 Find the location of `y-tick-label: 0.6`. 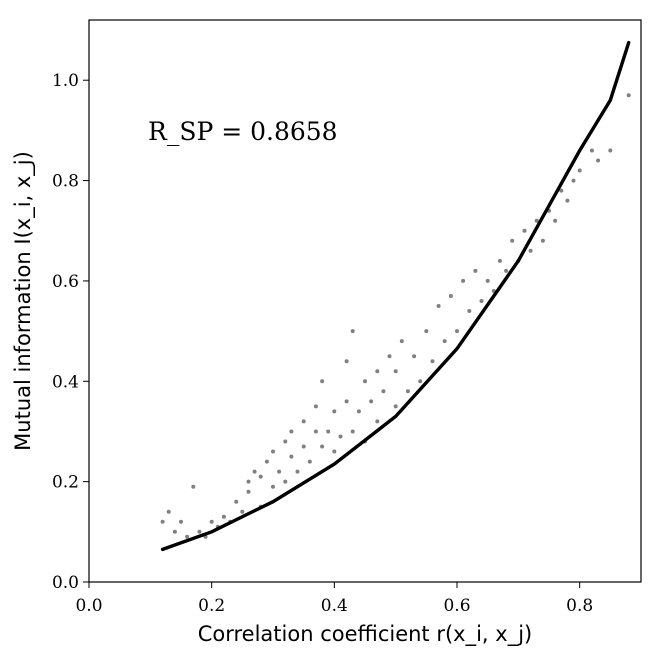

y-tick-label: 0.6 is located at coordinates (65, 282).